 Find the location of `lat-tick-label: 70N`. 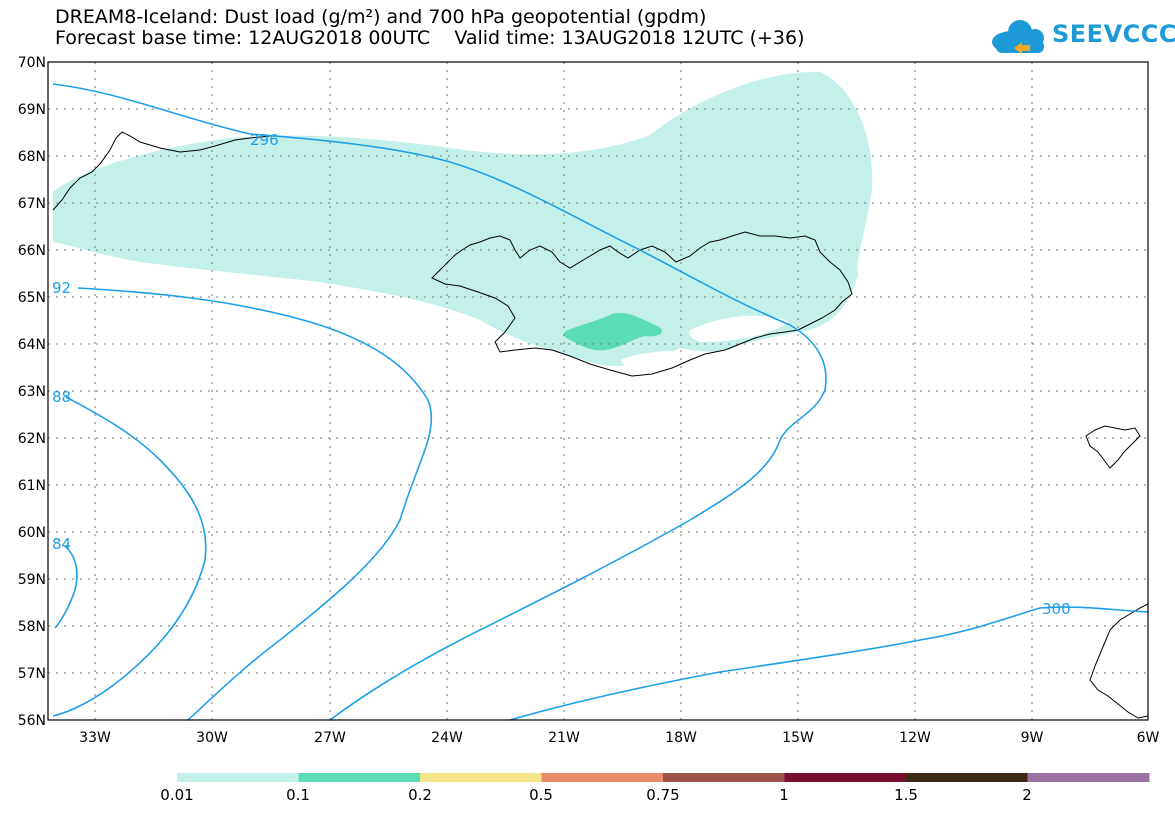

lat-tick-label: 70N is located at coordinates (32, 63).